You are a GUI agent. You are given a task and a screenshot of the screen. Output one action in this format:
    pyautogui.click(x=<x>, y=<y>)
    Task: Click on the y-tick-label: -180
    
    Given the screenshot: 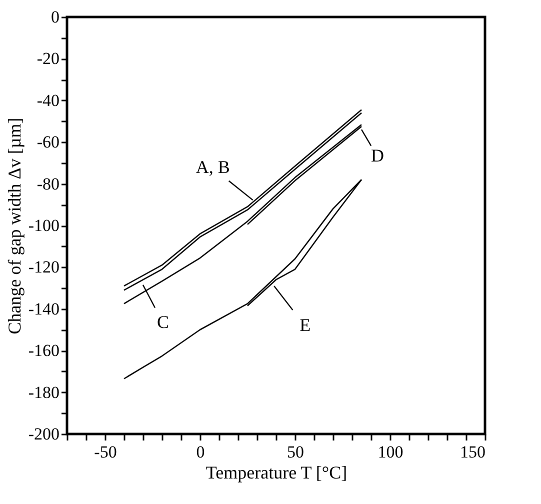 What is the action you would take?
    pyautogui.click(x=44, y=392)
    